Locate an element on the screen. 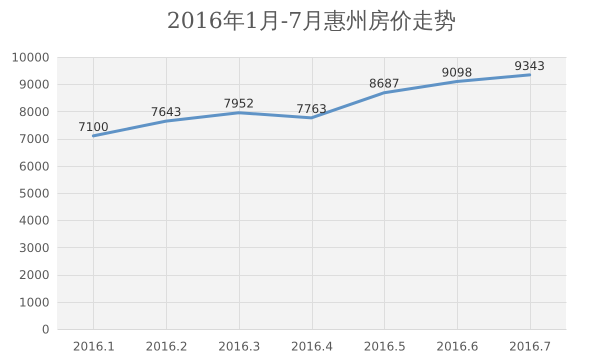 This screenshot has height=362, width=602. data-label: 8687 is located at coordinates (384, 83).